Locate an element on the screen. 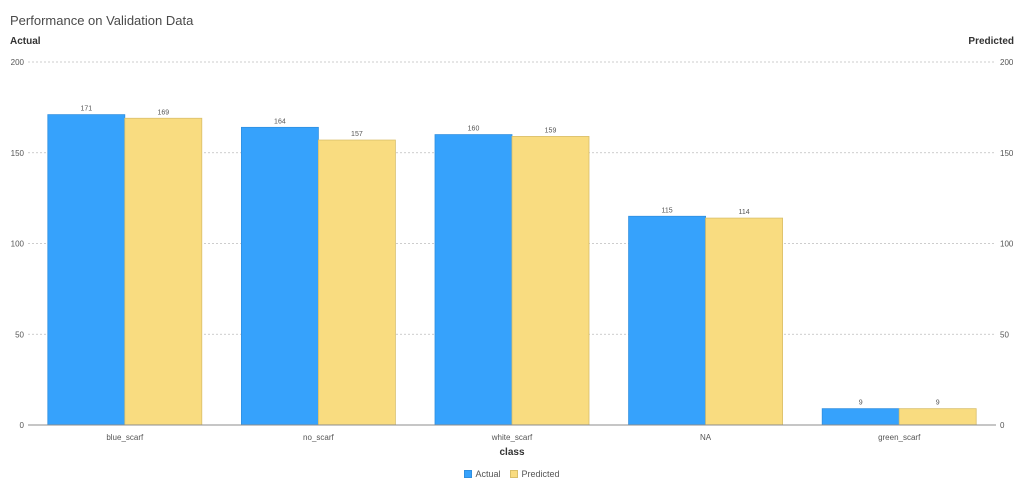  bar-actual-no_scarf is located at coordinates (279, 276).